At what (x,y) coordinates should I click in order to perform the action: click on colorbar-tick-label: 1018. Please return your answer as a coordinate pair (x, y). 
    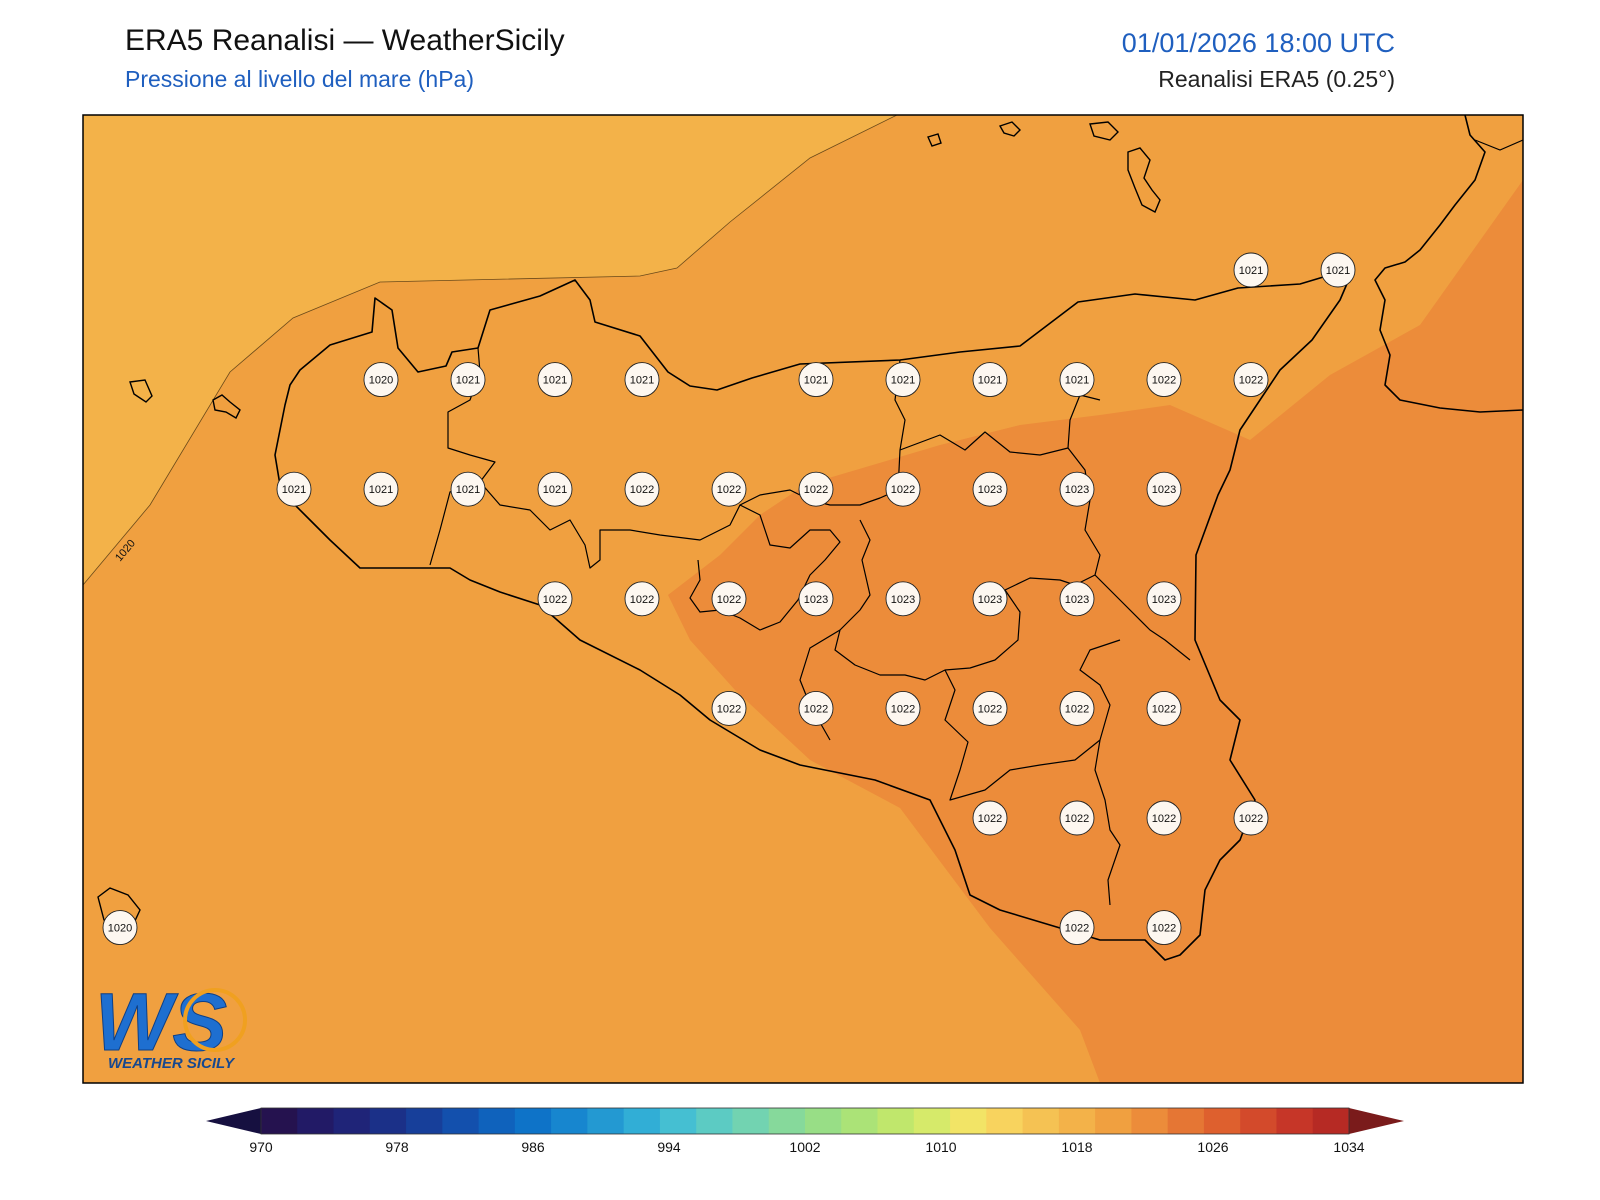
    Looking at the image, I should click on (1076, 1147).